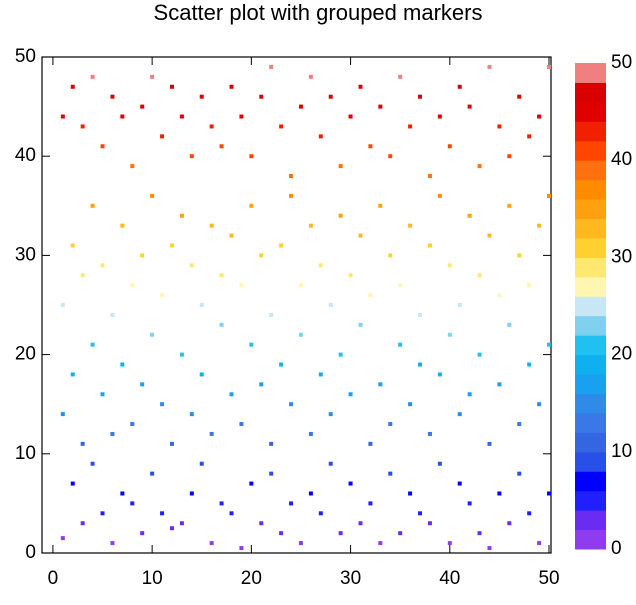 The image size is (636, 605). Describe the element at coordinates (621, 159) in the screenshot. I see `colorbar-tick-label: 40` at that location.